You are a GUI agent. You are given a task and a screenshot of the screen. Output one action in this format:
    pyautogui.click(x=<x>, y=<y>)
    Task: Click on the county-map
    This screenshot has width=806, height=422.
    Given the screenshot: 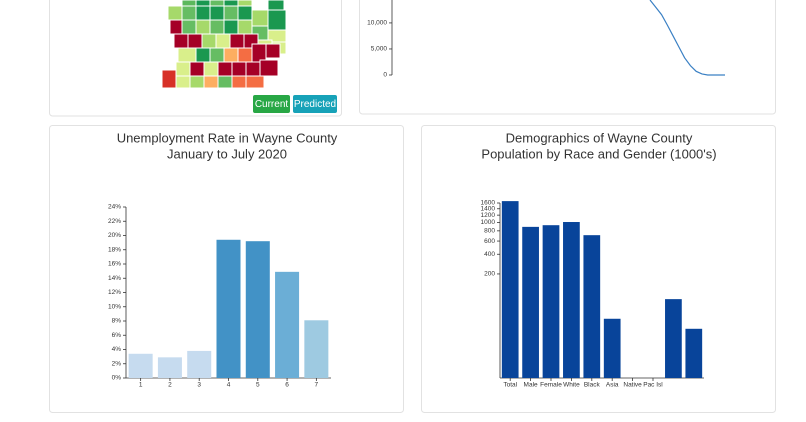 What is the action you would take?
    pyautogui.click(x=224, y=44)
    